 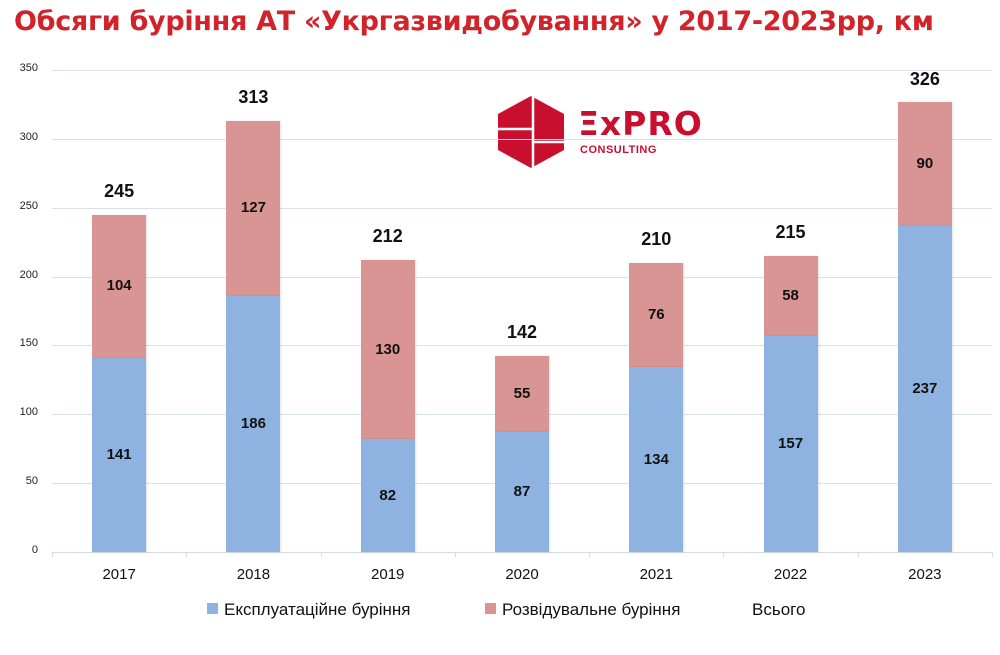 I want to click on bar-2022: 58 157, so click(x=790, y=403).